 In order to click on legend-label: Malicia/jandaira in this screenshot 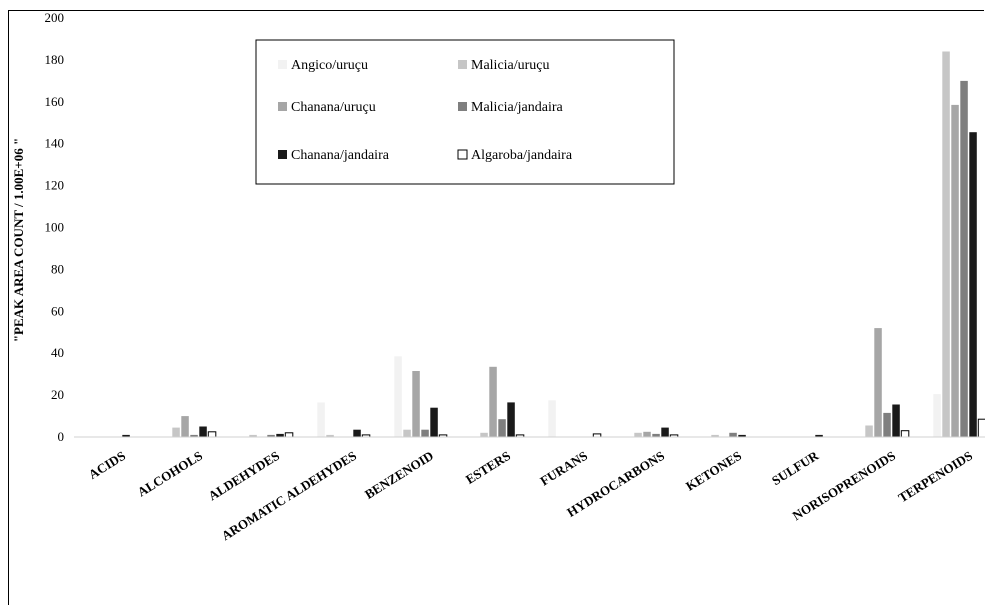, I will do `click(517, 107)`.